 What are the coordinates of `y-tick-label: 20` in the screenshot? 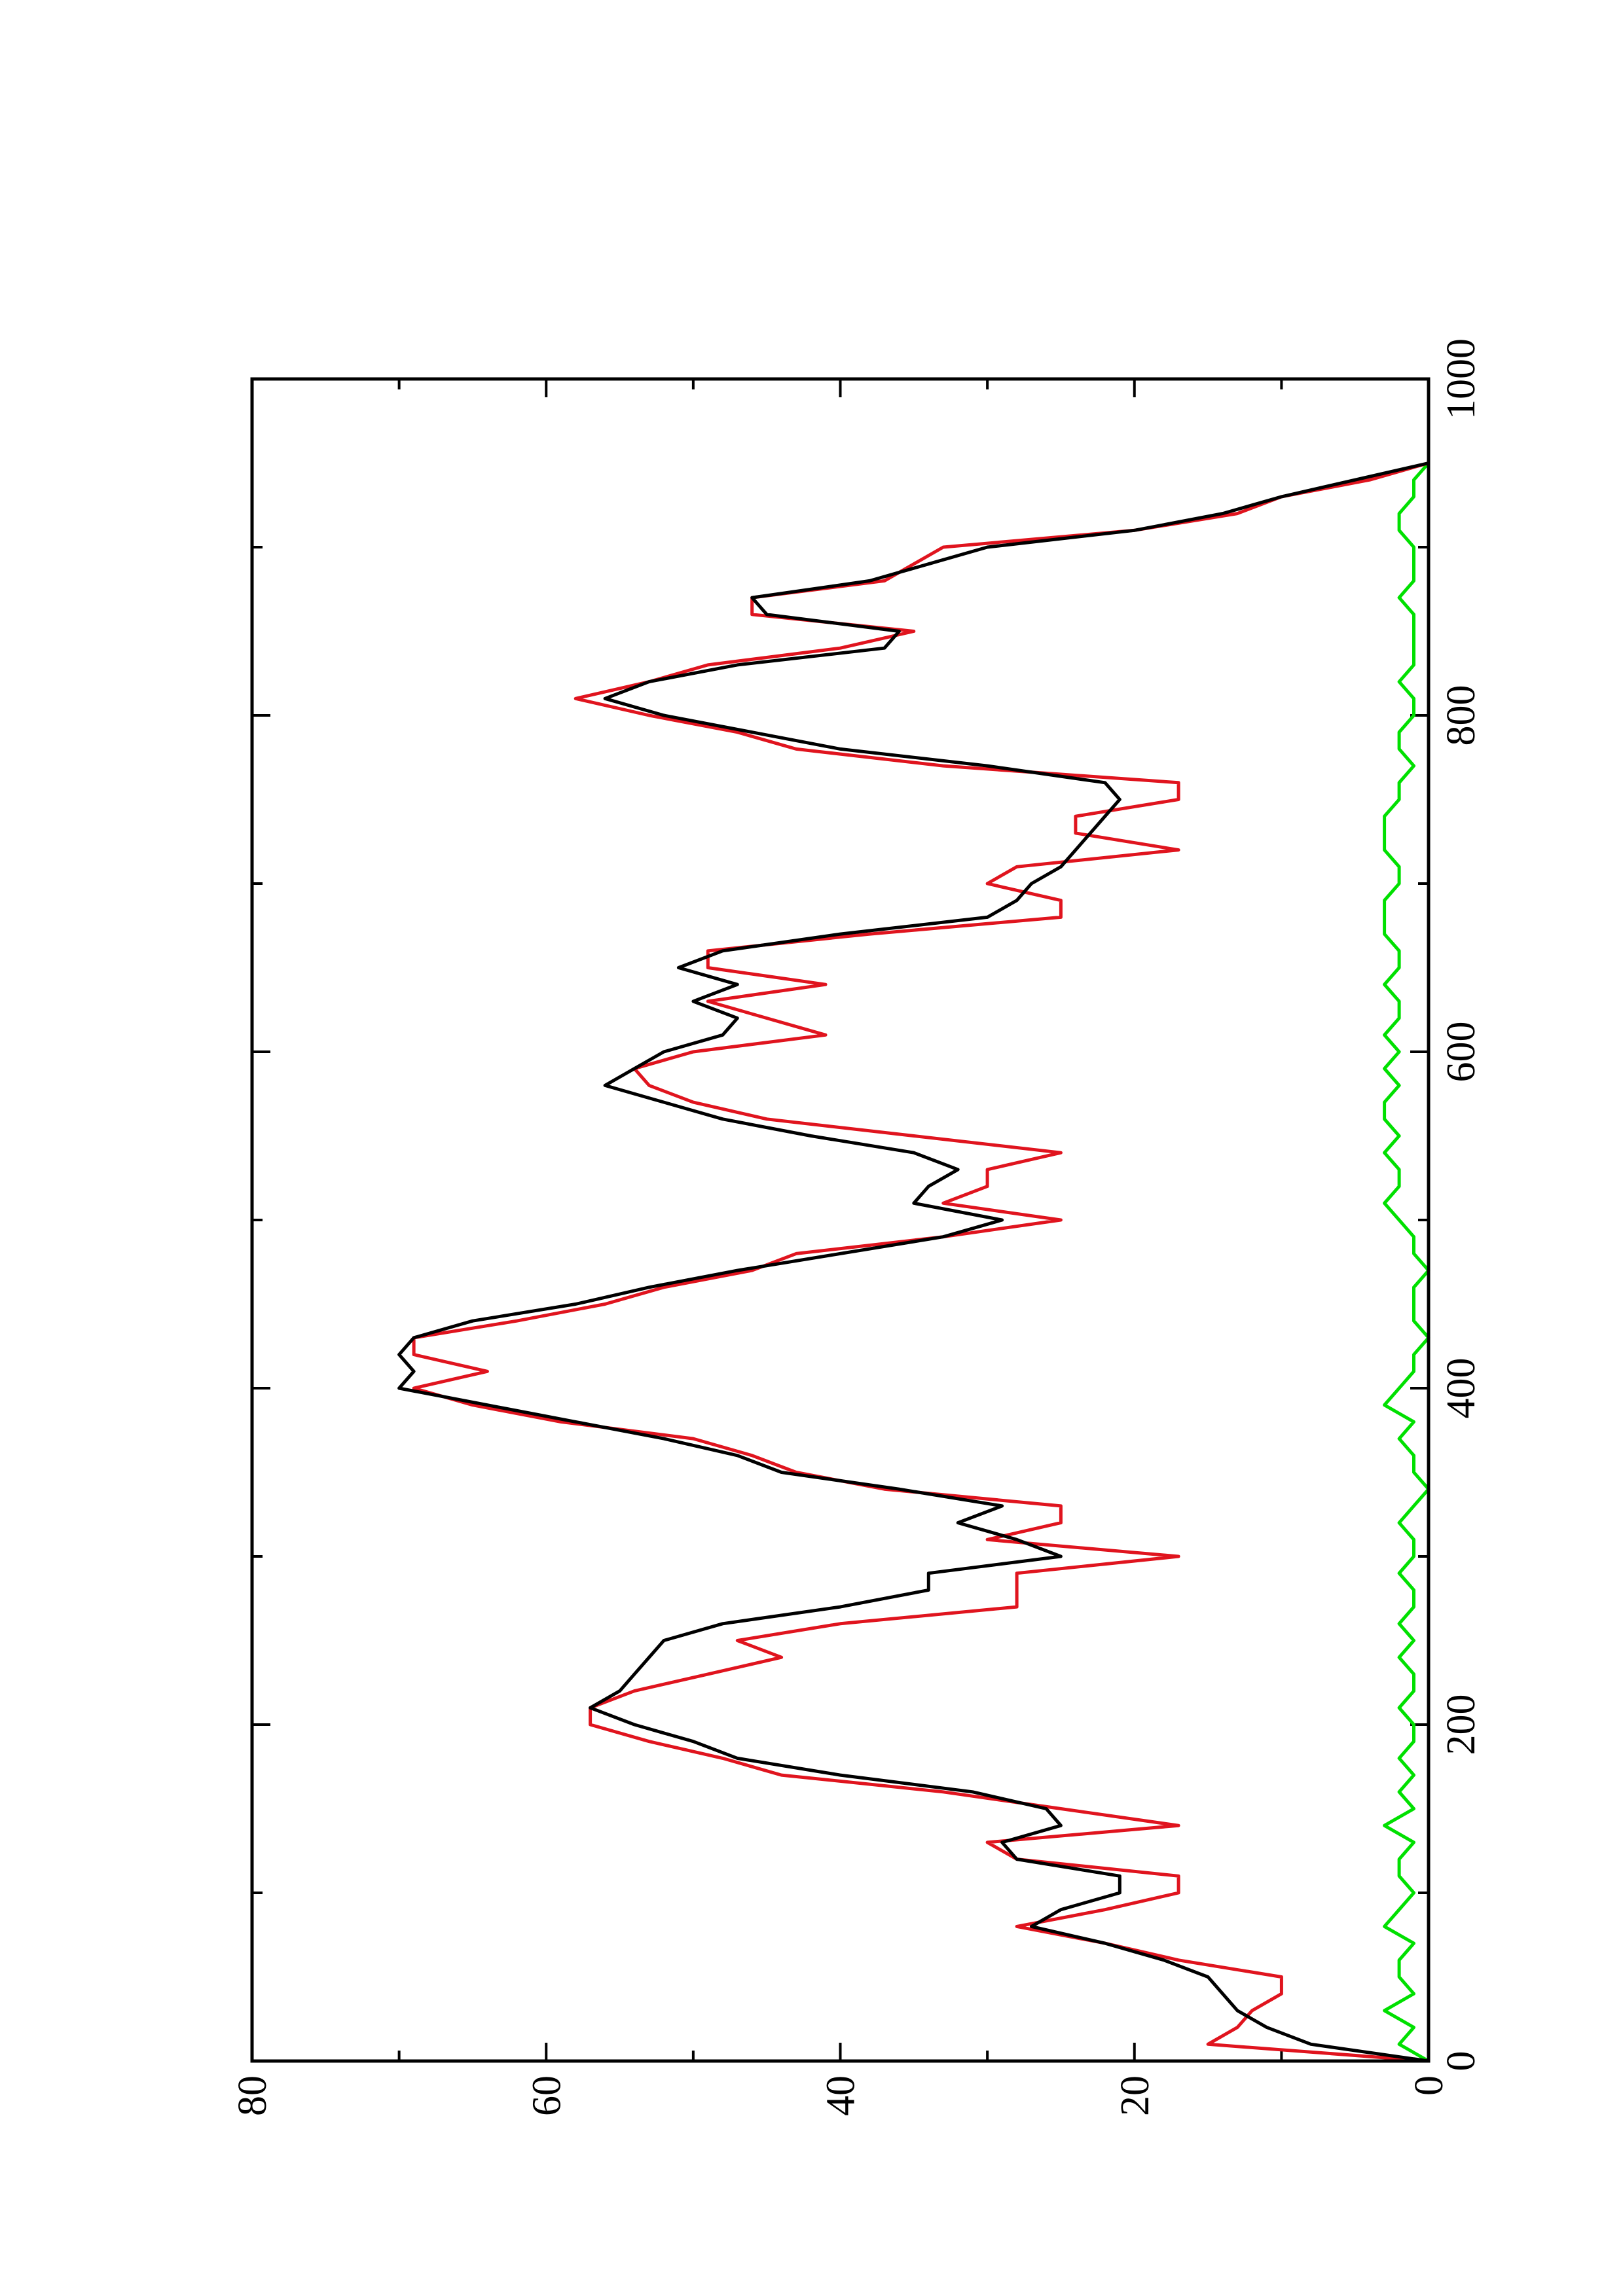 It's located at (1135, 2095).